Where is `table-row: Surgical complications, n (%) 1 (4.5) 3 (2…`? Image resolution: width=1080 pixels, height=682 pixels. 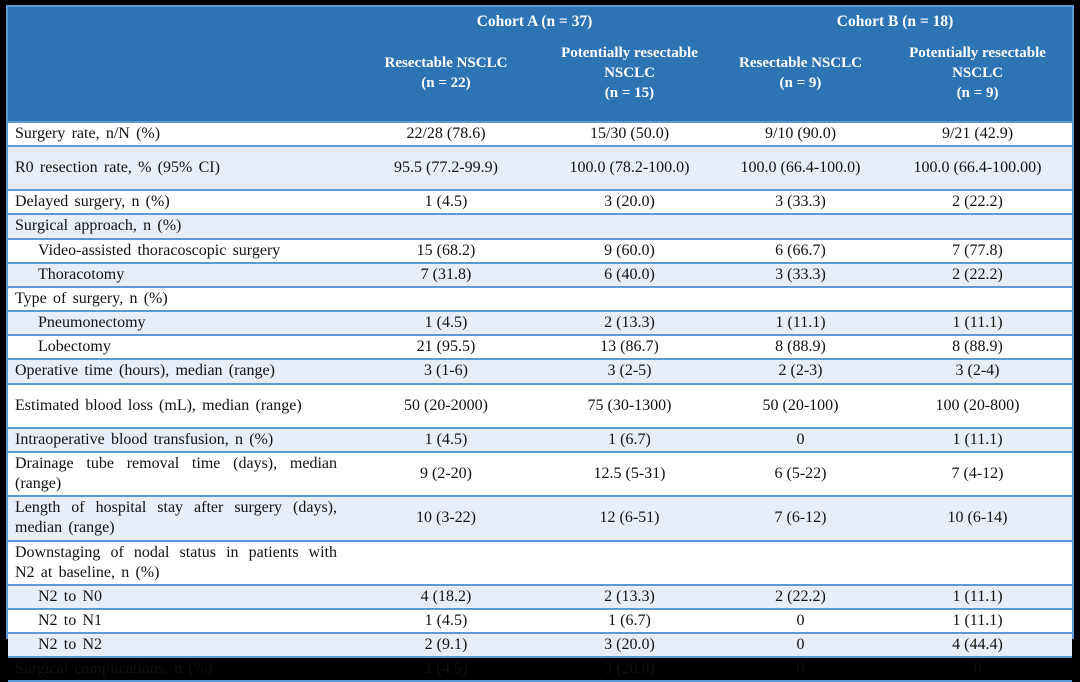
table-row: Surgical complications, n (%) 1 (4.5) 3 (2… is located at coordinates (540, 669).